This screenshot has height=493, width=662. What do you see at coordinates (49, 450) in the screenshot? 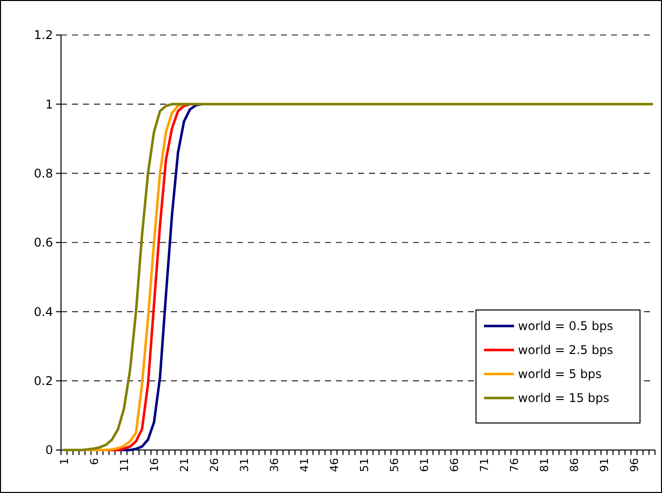
I see `y-tick-label: 0` at bounding box center [49, 450].